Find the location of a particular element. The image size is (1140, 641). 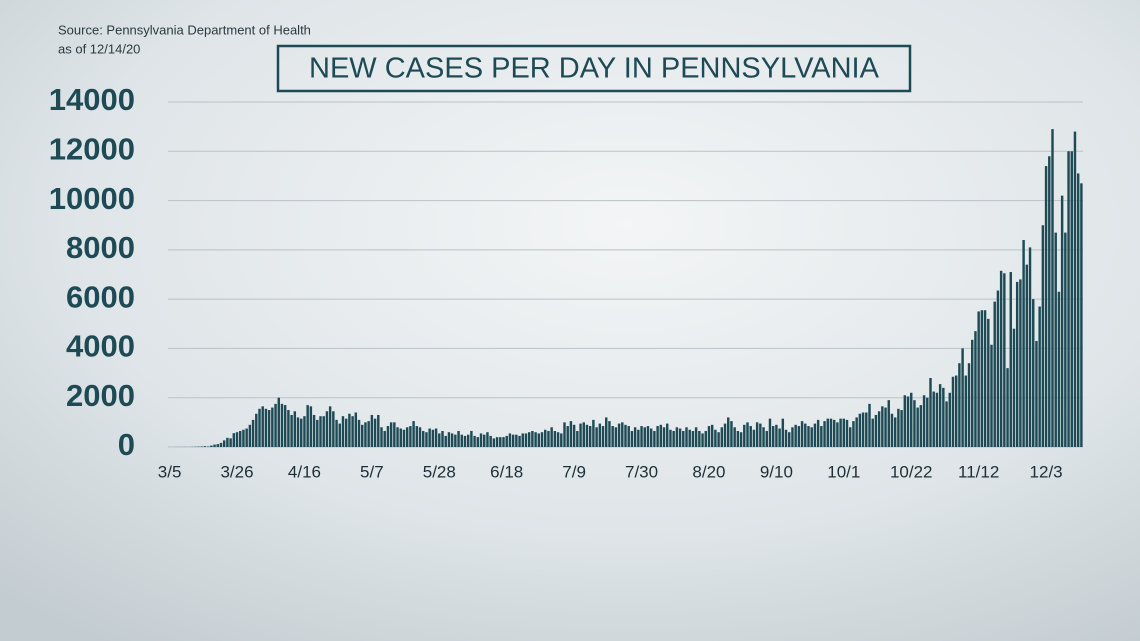

x-tick-label: 3/26 is located at coordinates (236, 471).